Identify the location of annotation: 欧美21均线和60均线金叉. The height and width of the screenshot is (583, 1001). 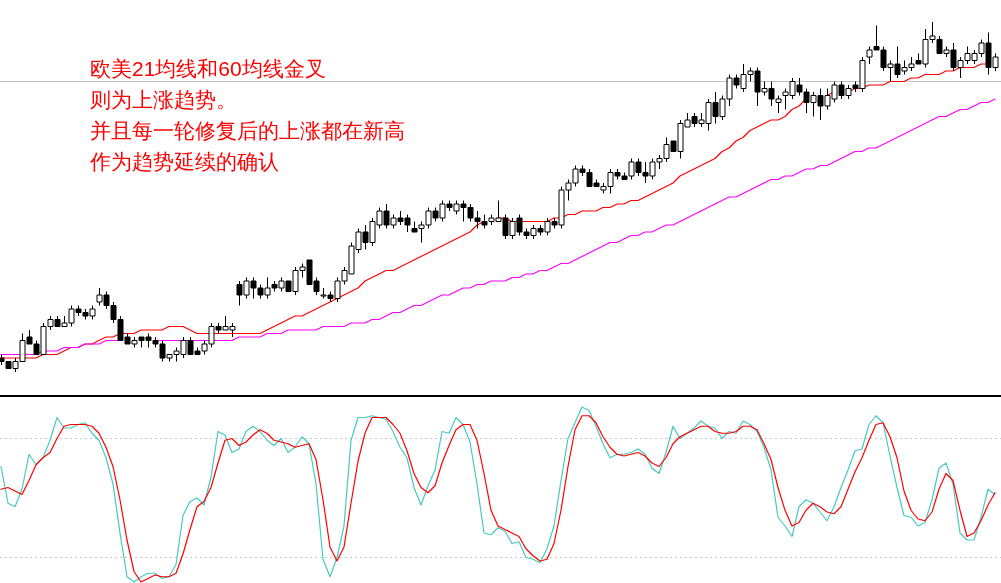
(208, 68).